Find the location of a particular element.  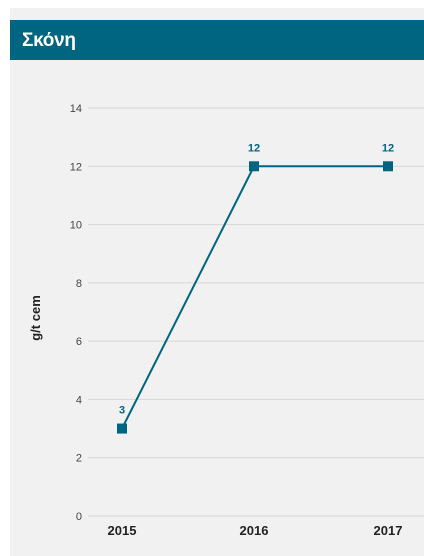

y-tick-label-0: 0 is located at coordinates (79, 517).